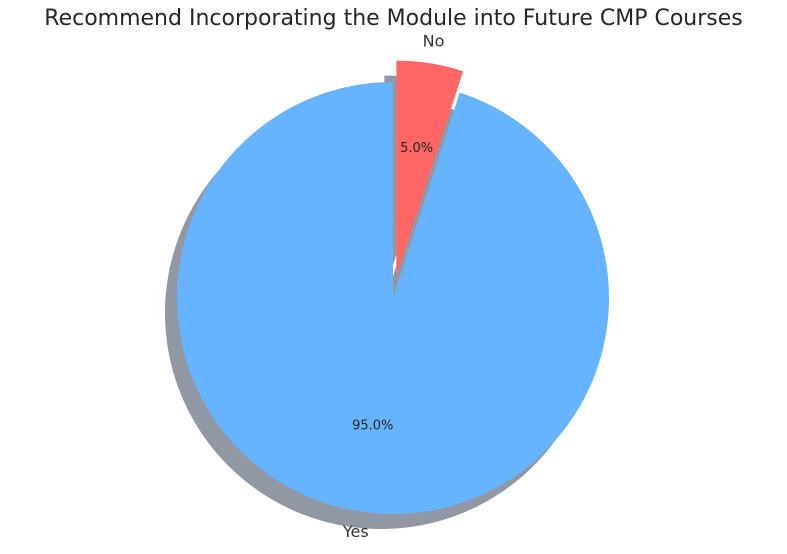 Image resolution: width=787 pixels, height=554 pixels. What do you see at coordinates (355, 531) in the screenshot?
I see `slice-label-yes: Yes` at bounding box center [355, 531].